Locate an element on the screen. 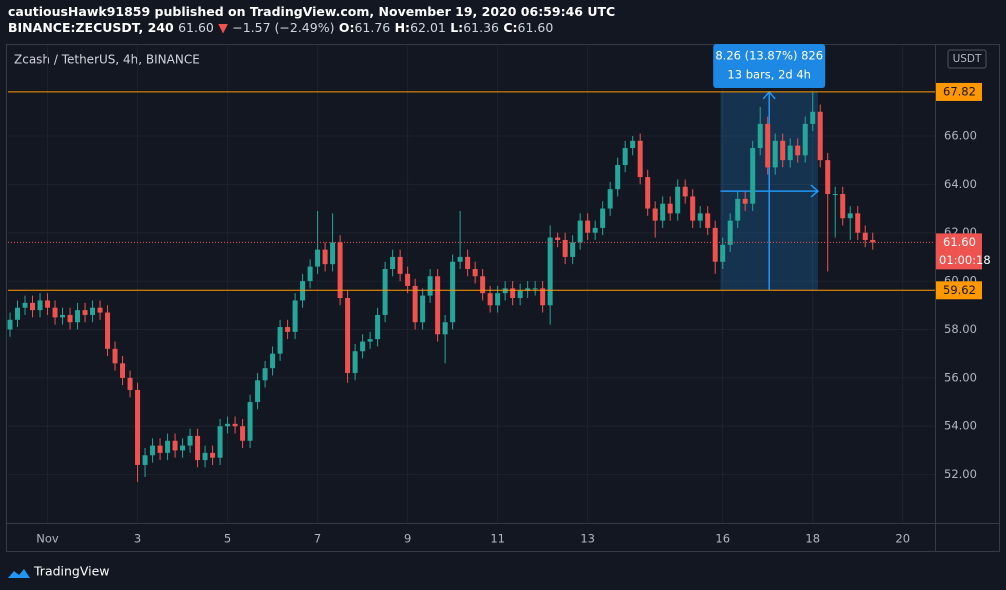 The image size is (1006, 590). level-label: 67.82 is located at coordinates (959, 91).